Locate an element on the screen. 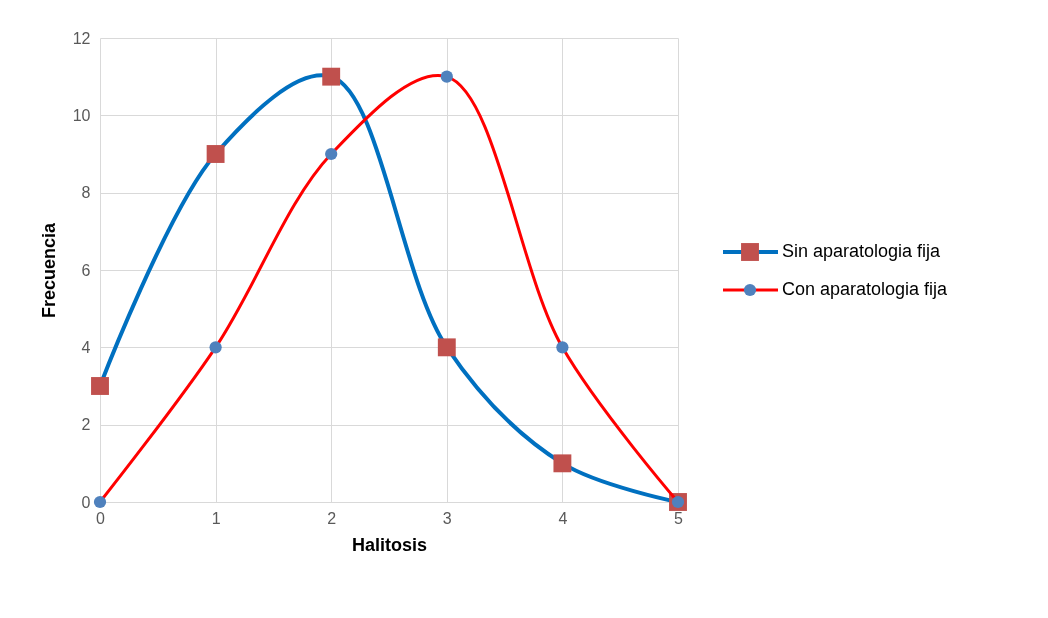  y-tick-label: 8 is located at coordinates (86, 193).